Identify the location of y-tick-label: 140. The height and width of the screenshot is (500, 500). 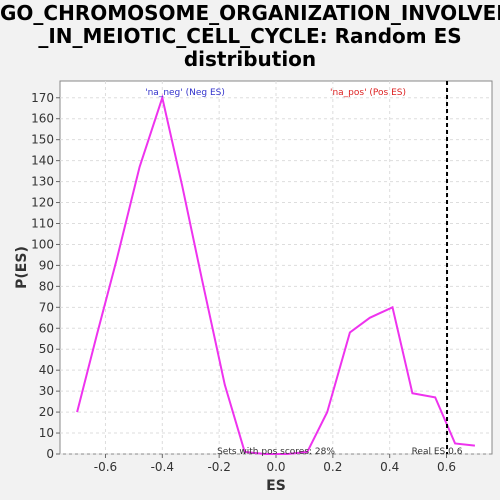
(42, 161).